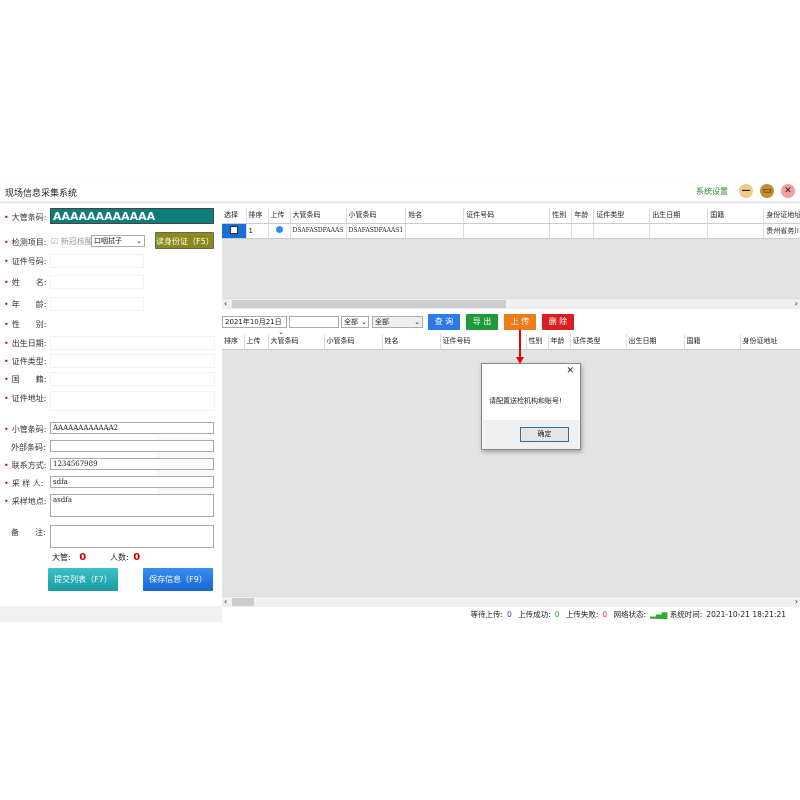  What do you see at coordinates (132, 216) in the screenshot?
I see `big-code-field: AAAAAAAAAAAA` at bounding box center [132, 216].